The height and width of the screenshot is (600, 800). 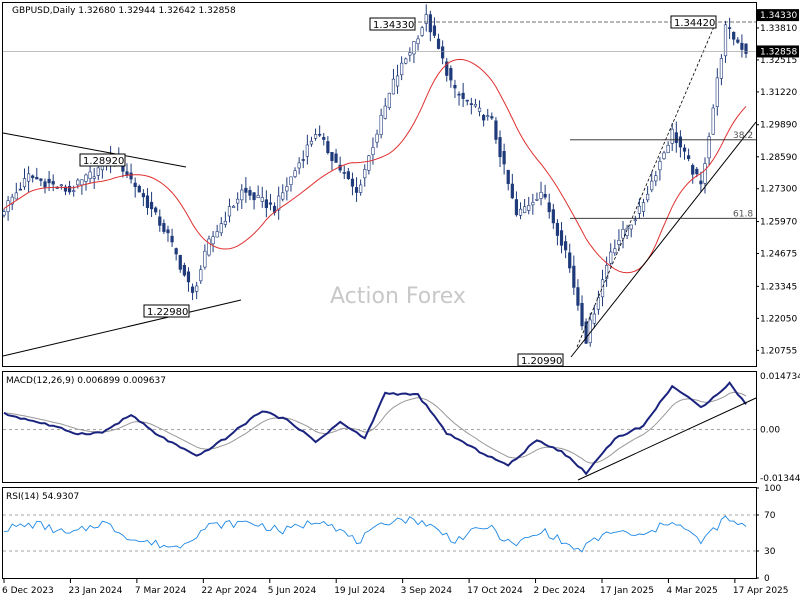 I want to click on current-price-tag-bg, so click(x=778, y=51).